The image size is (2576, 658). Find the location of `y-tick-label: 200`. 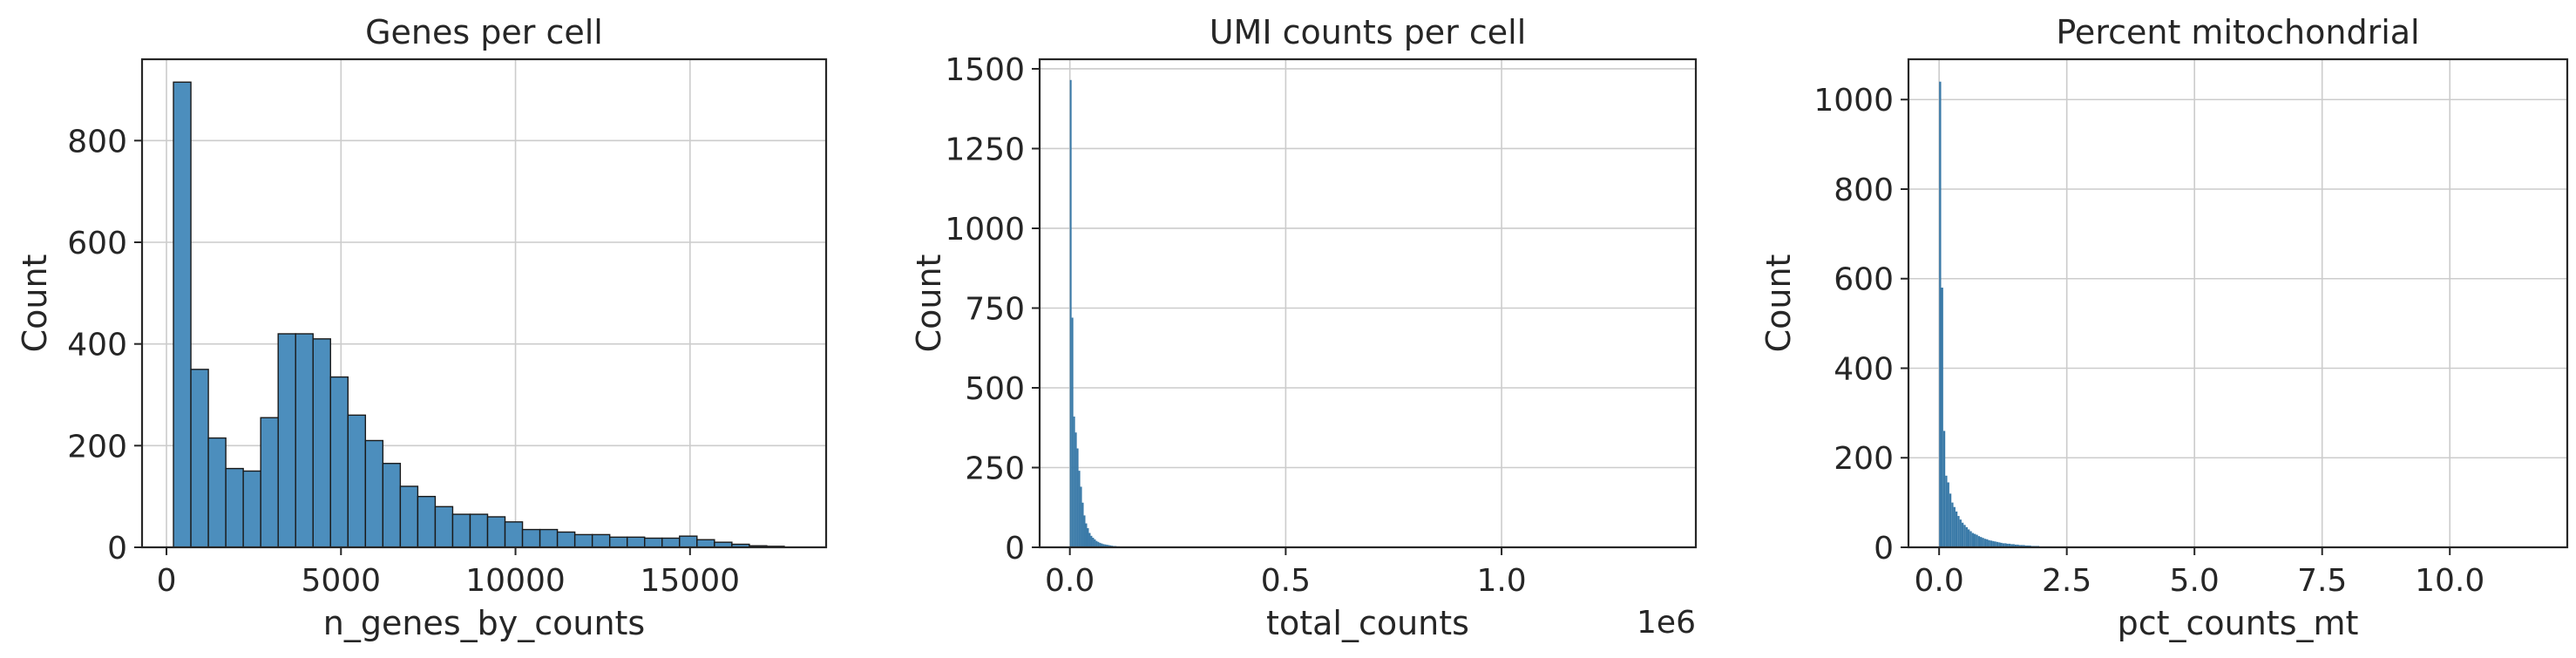

y-tick-label: 200 is located at coordinates (97, 447).